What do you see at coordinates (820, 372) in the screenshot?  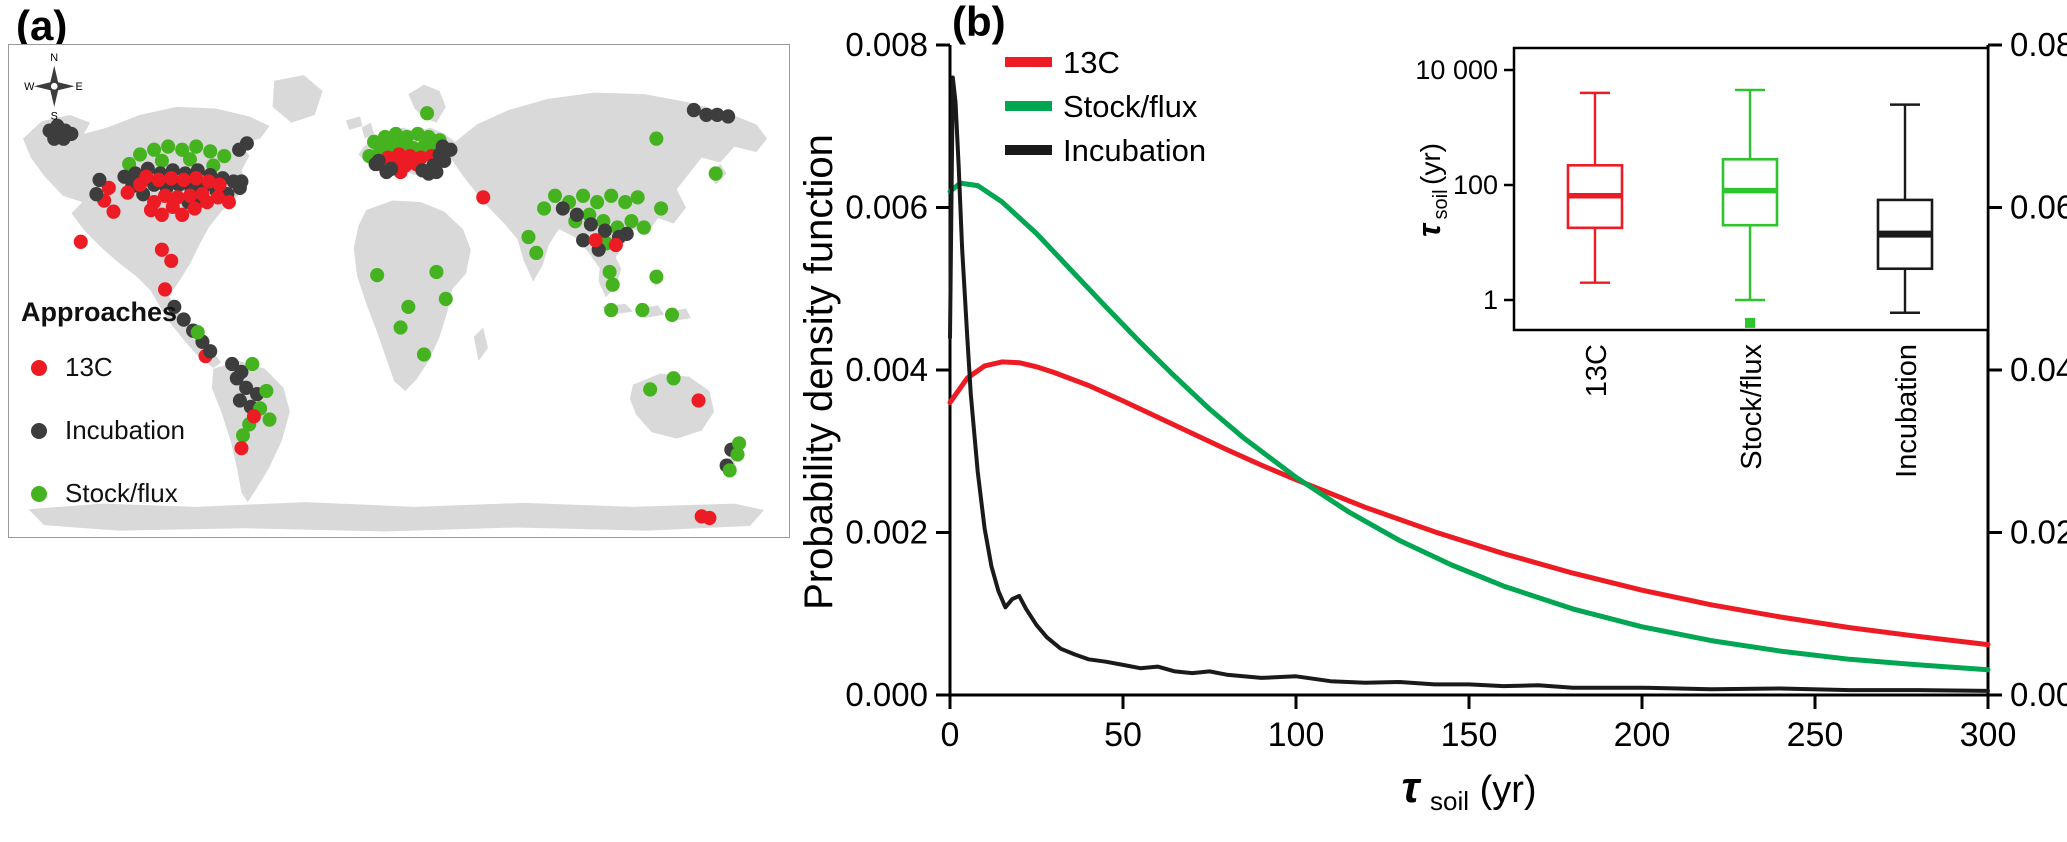 I see `y-axis-title: Probability density function` at bounding box center [820, 372].